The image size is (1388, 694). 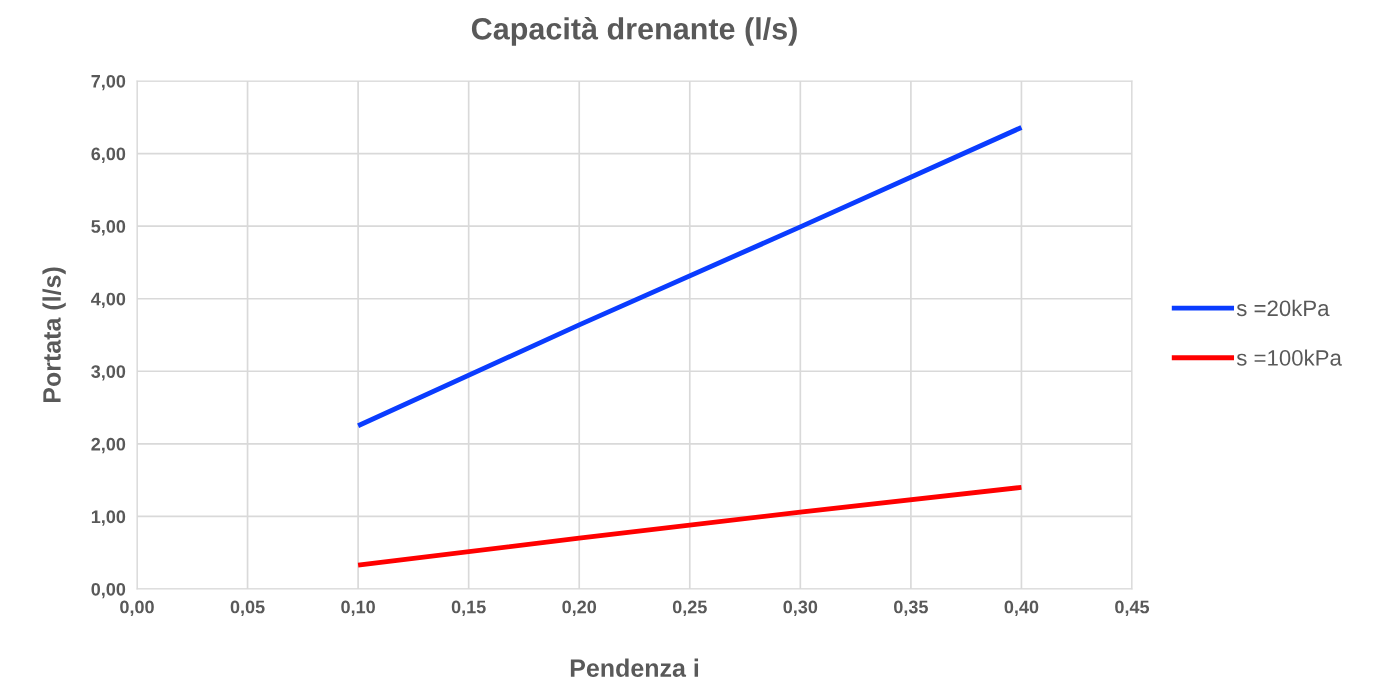 What do you see at coordinates (108, 590) in the screenshot?
I see `y-tick-label: 0,00` at bounding box center [108, 590].